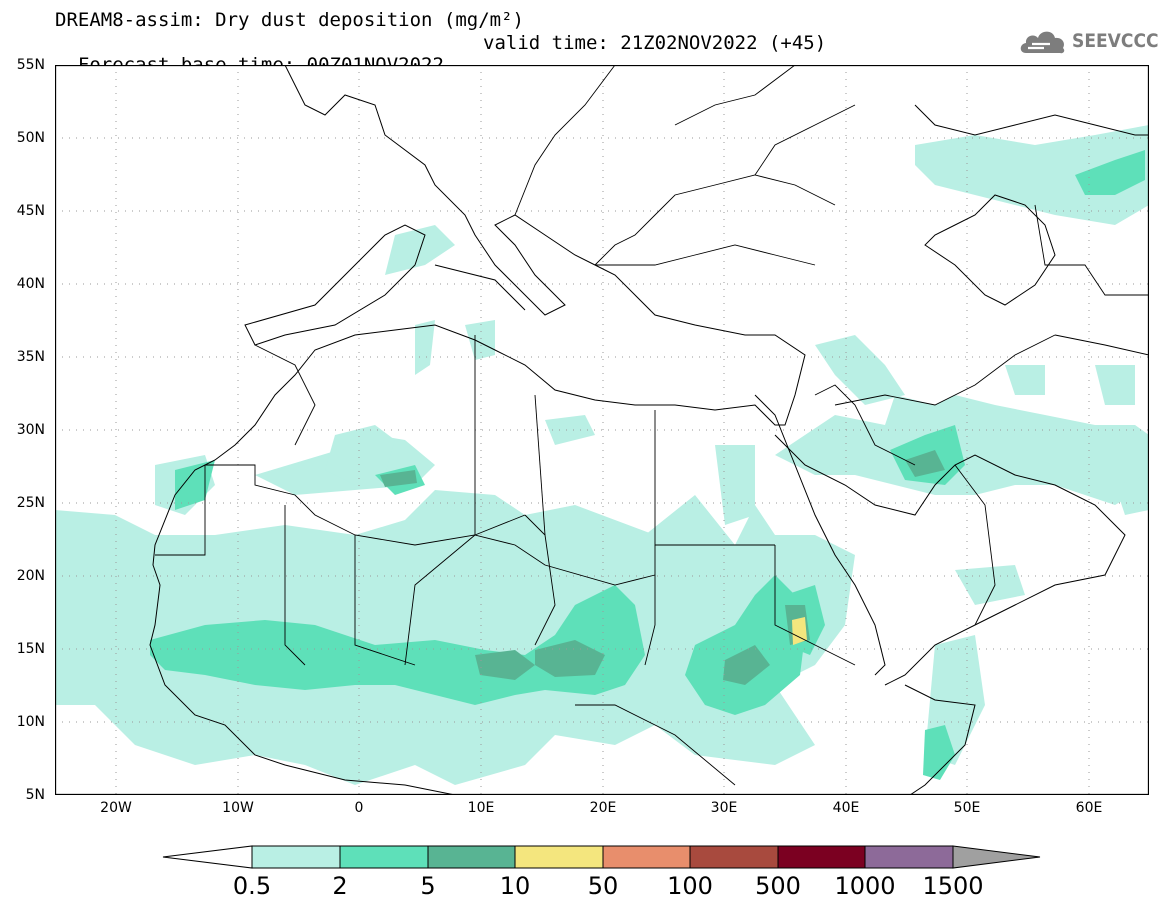  What do you see at coordinates (724, 808) in the screenshot?
I see `lon-tick-label: 30E` at bounding box center [724, 808].